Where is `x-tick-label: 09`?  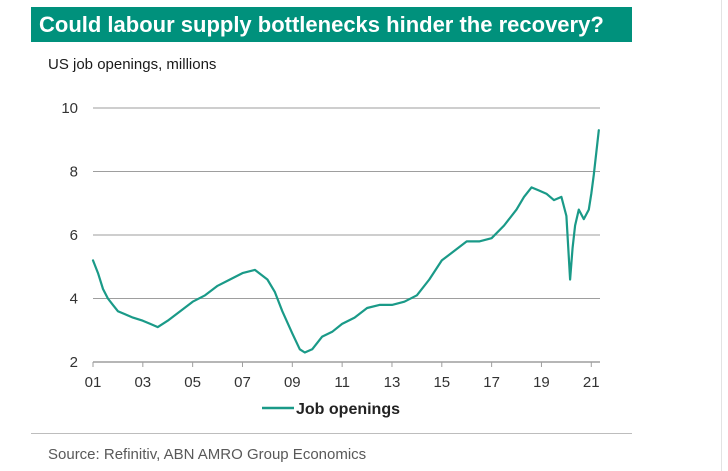 x-tick-label: 09 is located at coordinates (292, 382).